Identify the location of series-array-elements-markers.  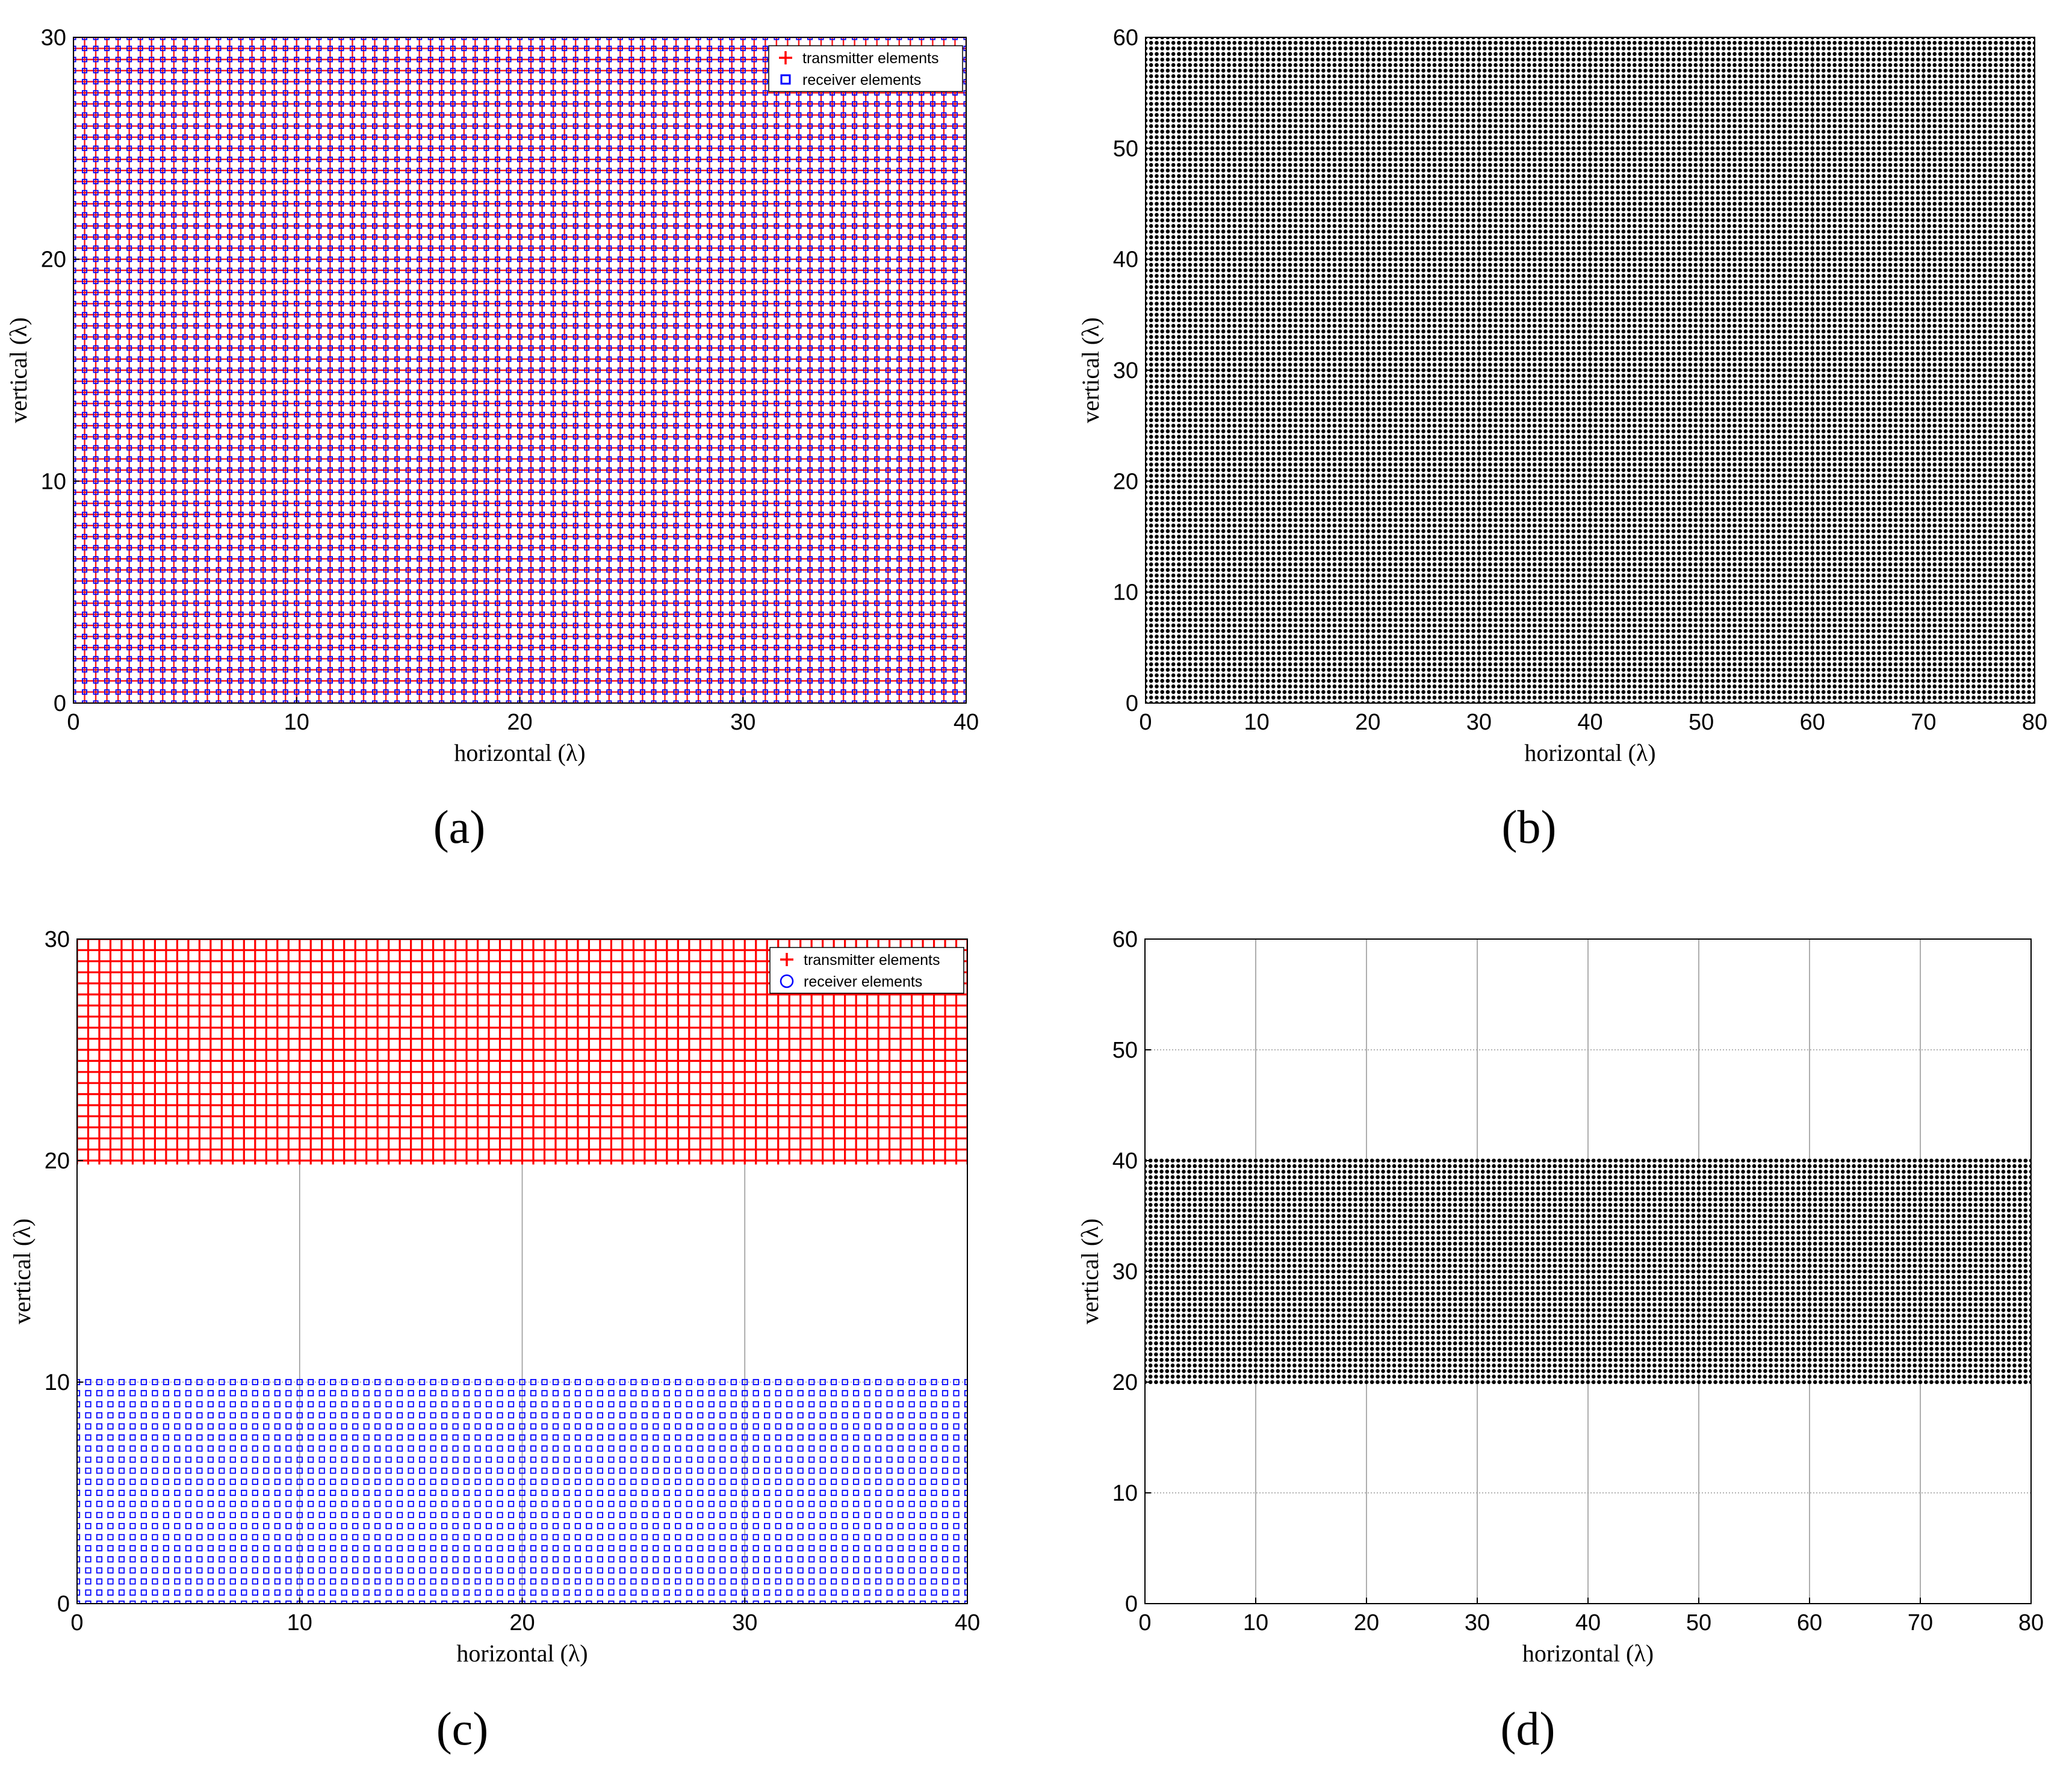
(1588, 1272).